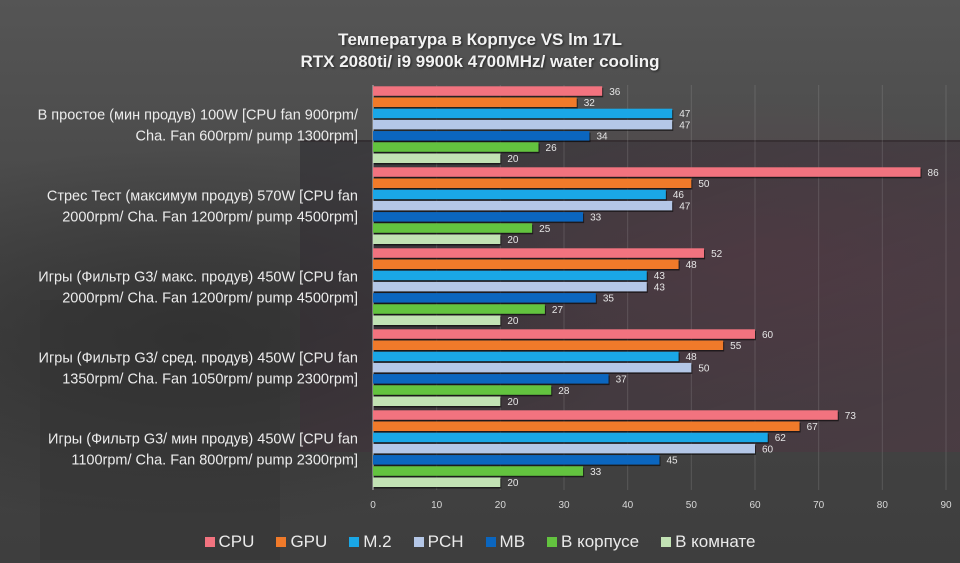 This screenshot has height=563, width=960. I want to click on background-pc-case, so click(160, 430).